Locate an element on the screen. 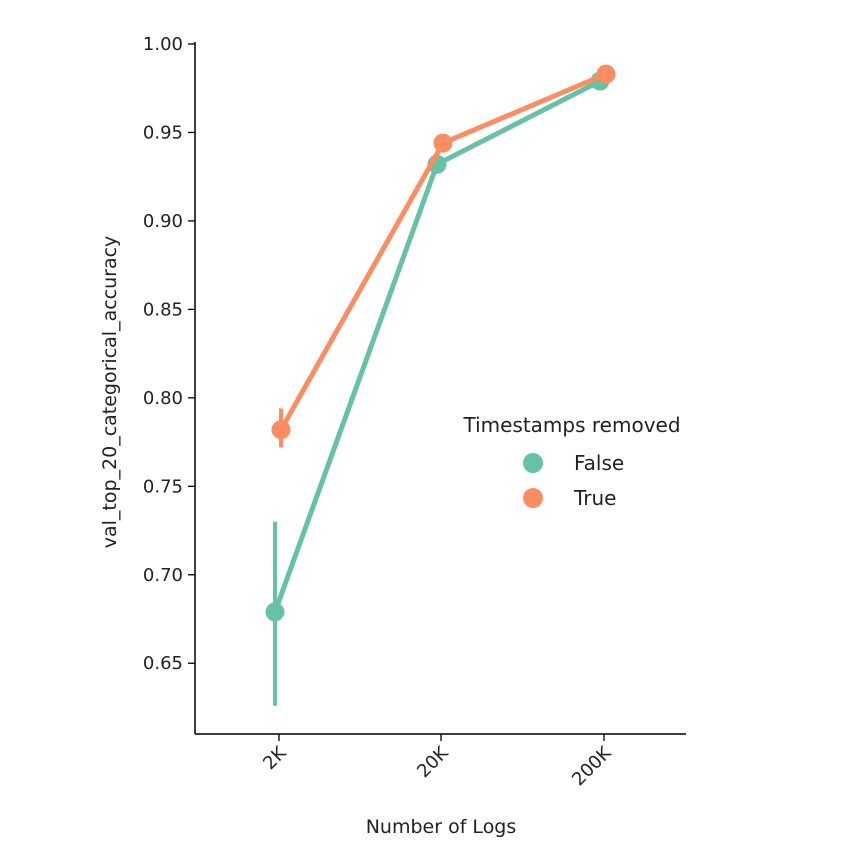  y-tick-label: 0.80 is located at coordinates (163, 398).